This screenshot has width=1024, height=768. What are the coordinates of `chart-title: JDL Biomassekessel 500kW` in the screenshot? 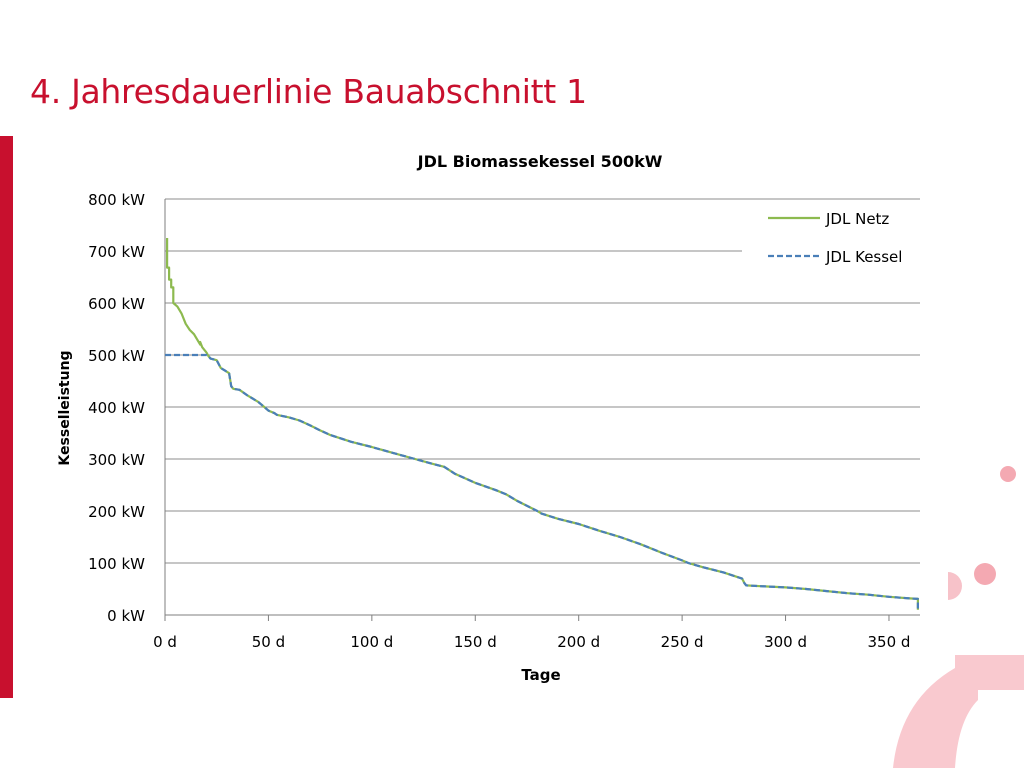 It's located at (540, 161).